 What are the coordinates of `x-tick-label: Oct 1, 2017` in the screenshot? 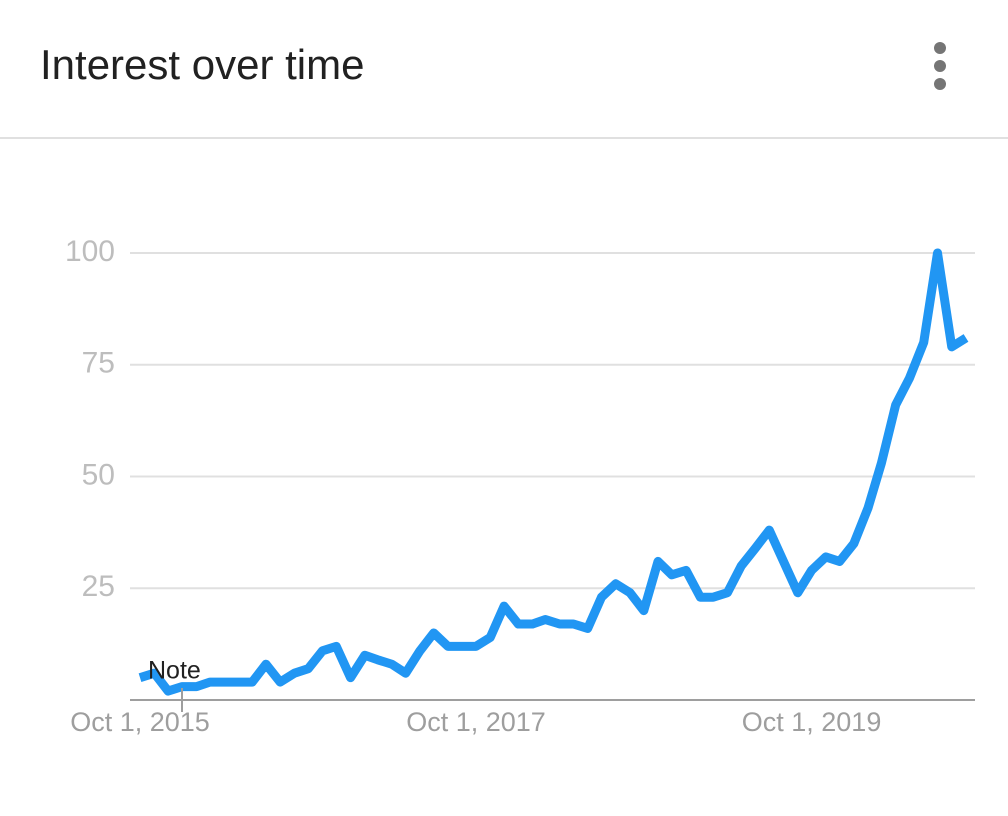 It's located at (476, 722).